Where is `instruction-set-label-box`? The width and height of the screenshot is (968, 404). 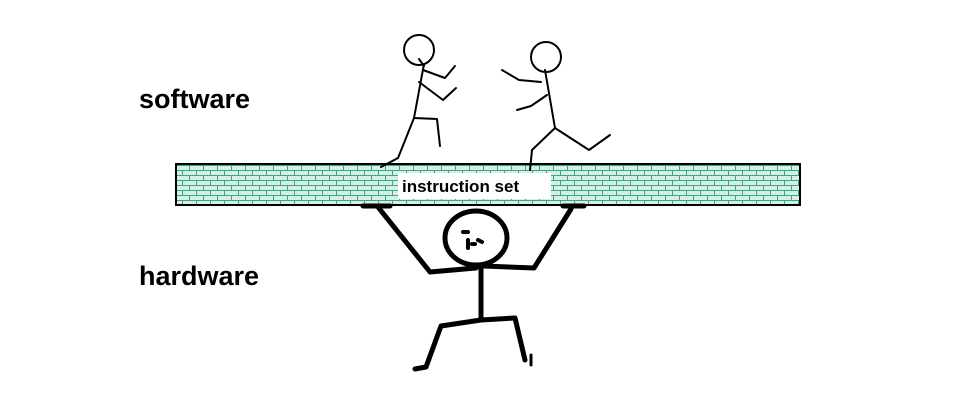 instruction-set-label-box is located at coordinates (474, 186).